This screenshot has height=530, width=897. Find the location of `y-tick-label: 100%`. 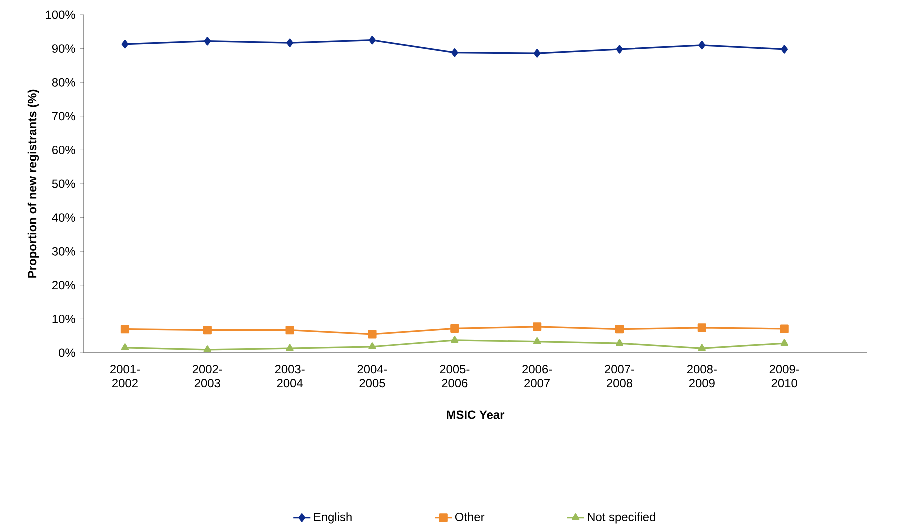

y-tick-label: 100% is located at coordinates (61, 15).